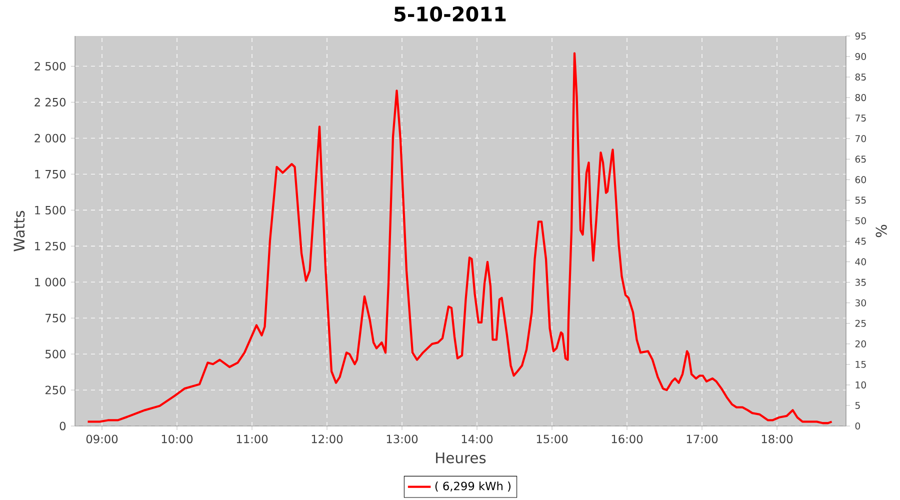 The height and width of the screenshot is (500, 900). What do you see at coordinates (860, 56) in the screenshot?
I see `y2-tick-label: 90` at bounding box center [860, 56].